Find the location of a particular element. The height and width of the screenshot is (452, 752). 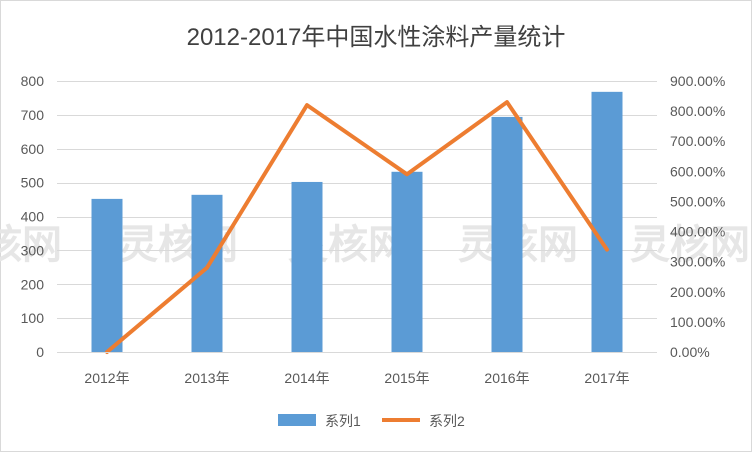

x-tick-label: 2017年 is located at coordinates (606, 378).